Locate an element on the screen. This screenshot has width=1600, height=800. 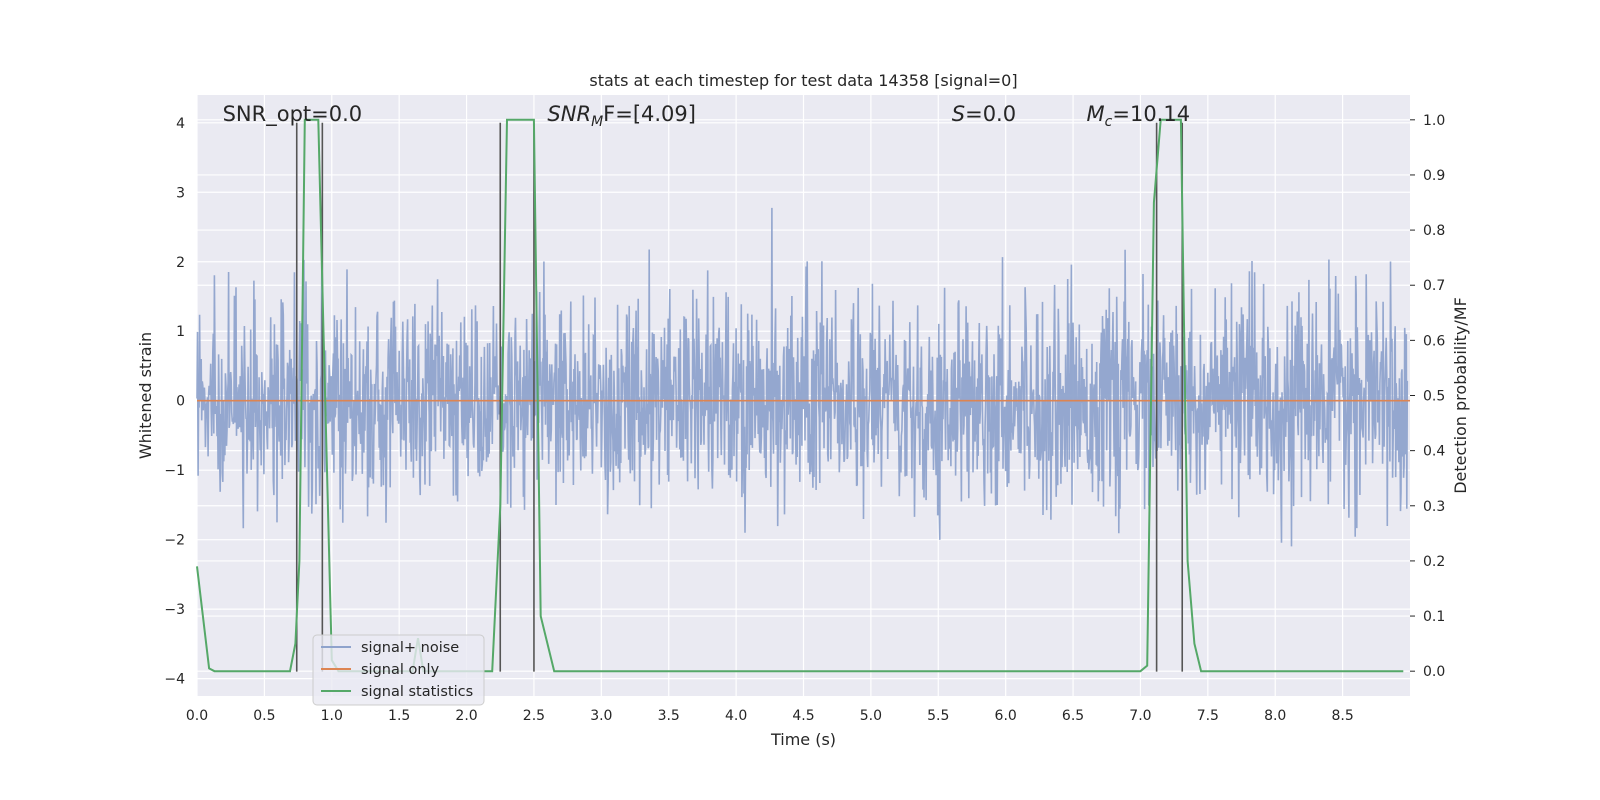
legend-entry: signal statistics is located at coordinates (417, 692).